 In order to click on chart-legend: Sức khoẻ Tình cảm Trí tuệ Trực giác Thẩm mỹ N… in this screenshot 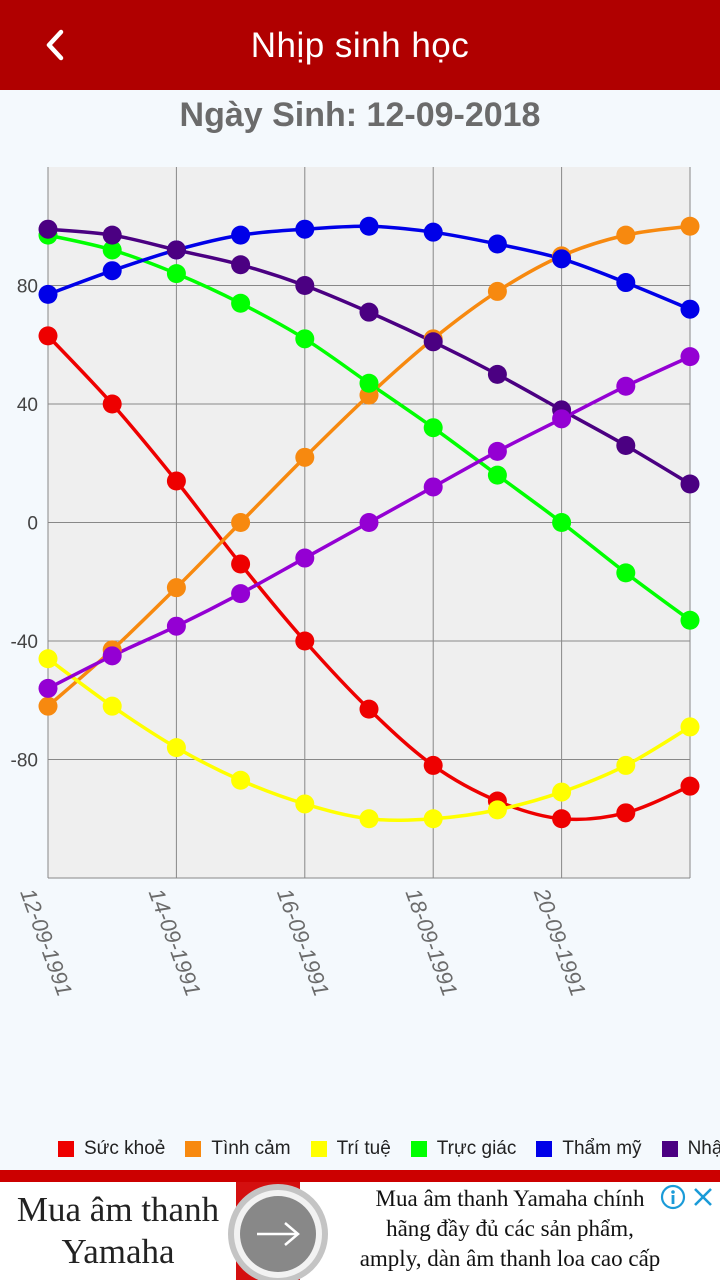, I will do `click(389, 1150)`.